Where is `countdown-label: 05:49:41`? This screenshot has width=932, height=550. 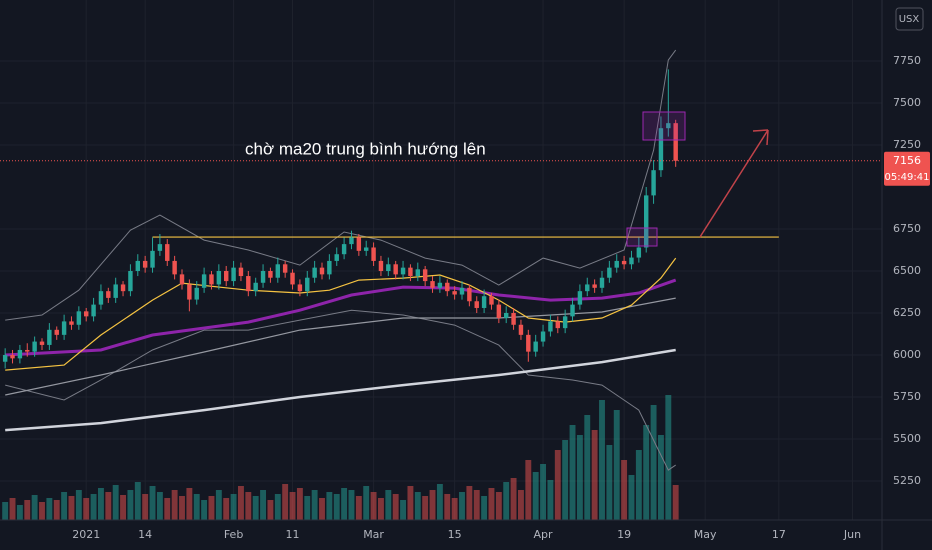 countdown-label: 05:49:41 is located at coordinates (907, 177).